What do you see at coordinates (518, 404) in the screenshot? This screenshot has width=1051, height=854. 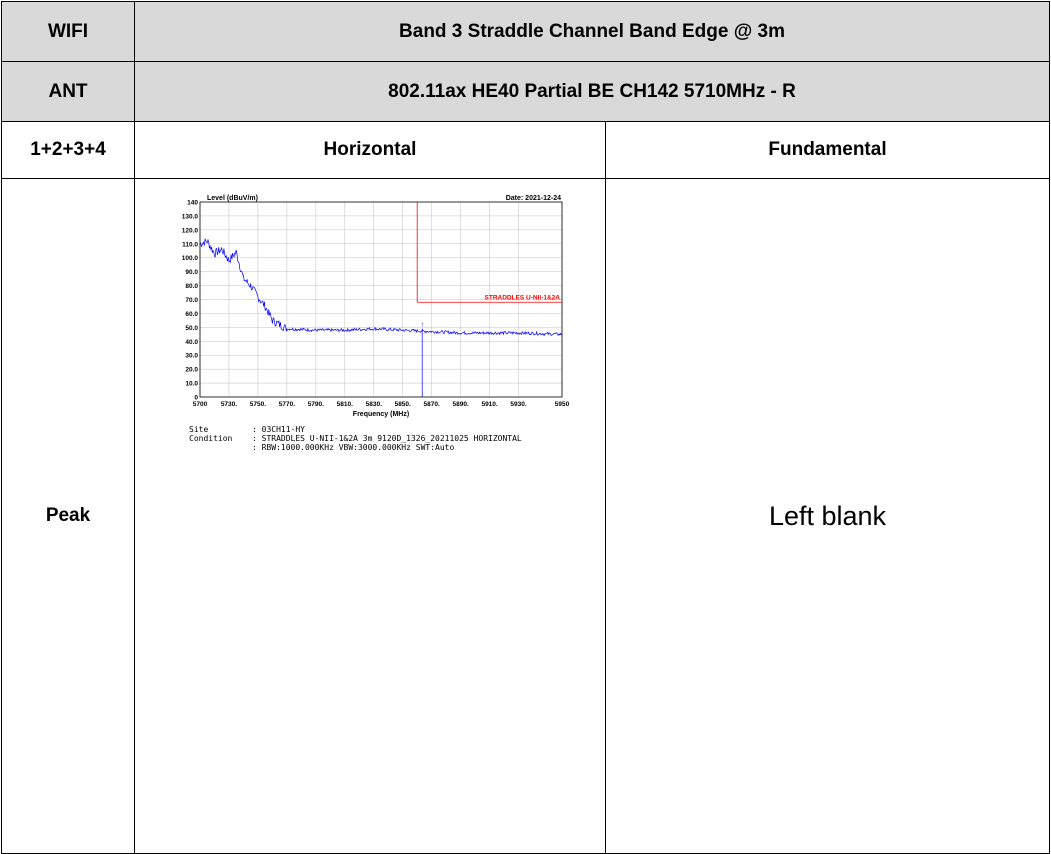 I see `x-tick-label: 5930.` at bounding box center [518, 404].